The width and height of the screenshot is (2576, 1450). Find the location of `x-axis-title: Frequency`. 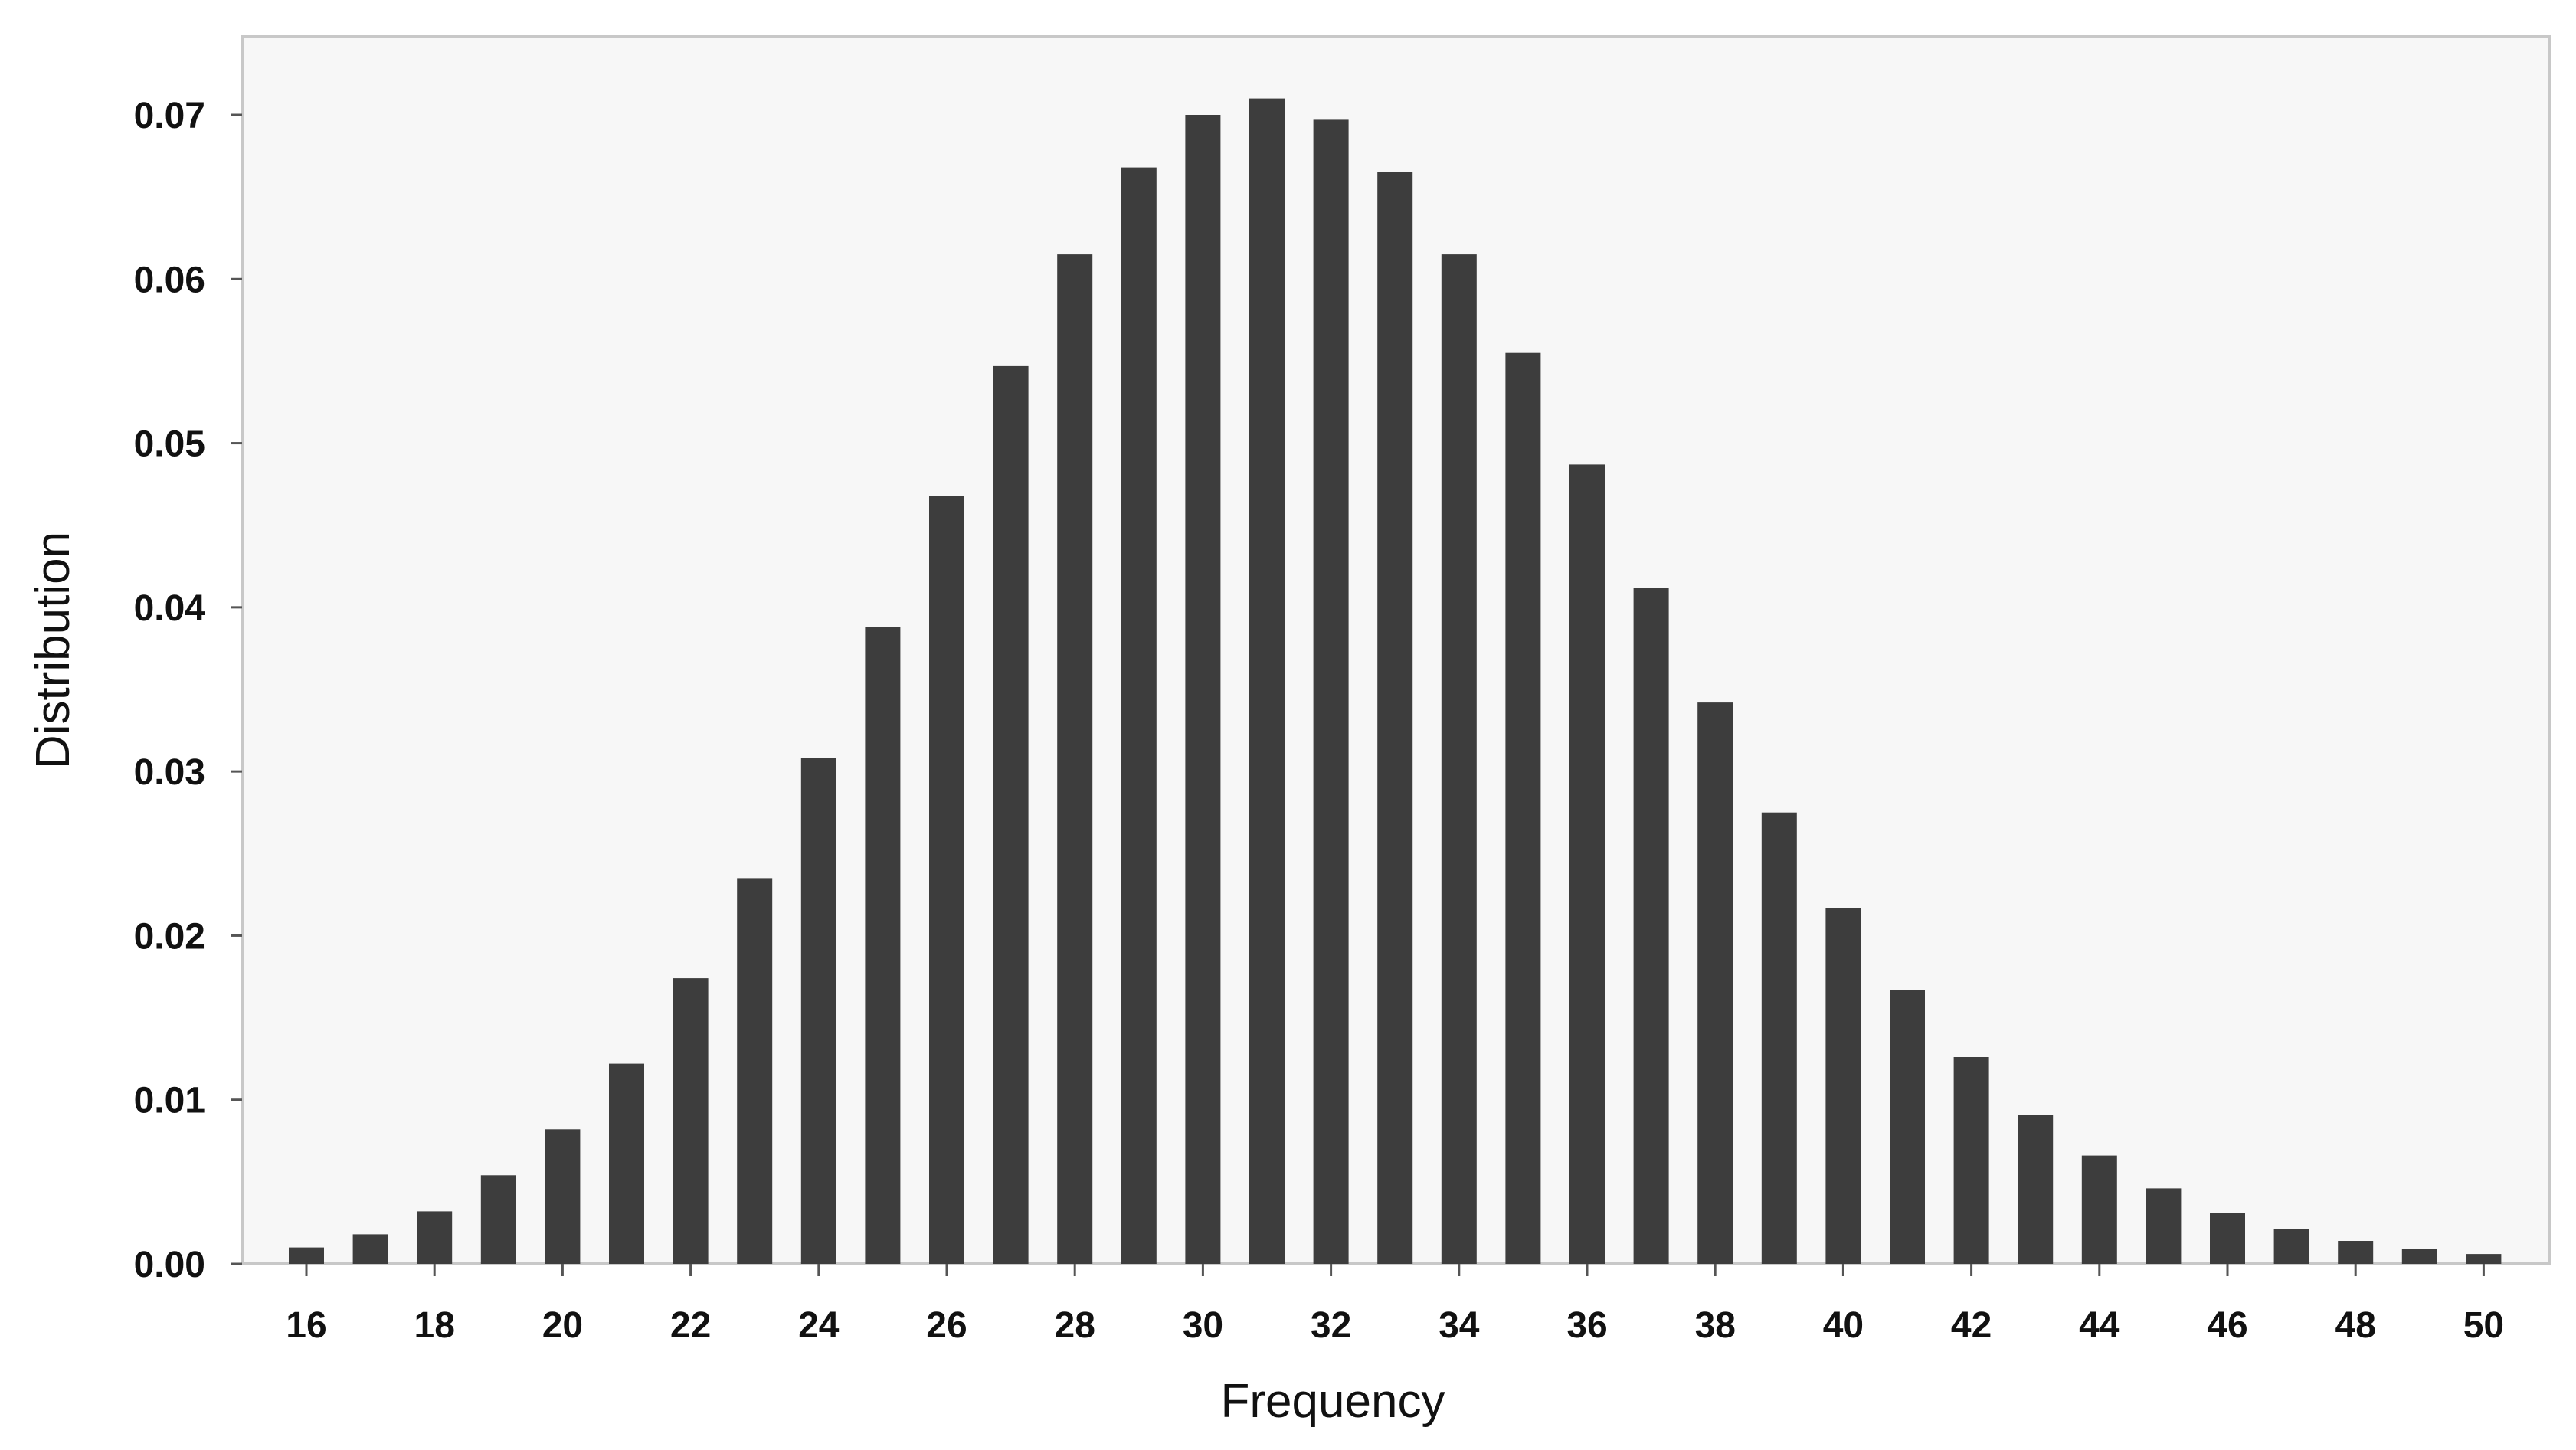

x-axis-title: Frequency is located at coordinates (1333, 1401).